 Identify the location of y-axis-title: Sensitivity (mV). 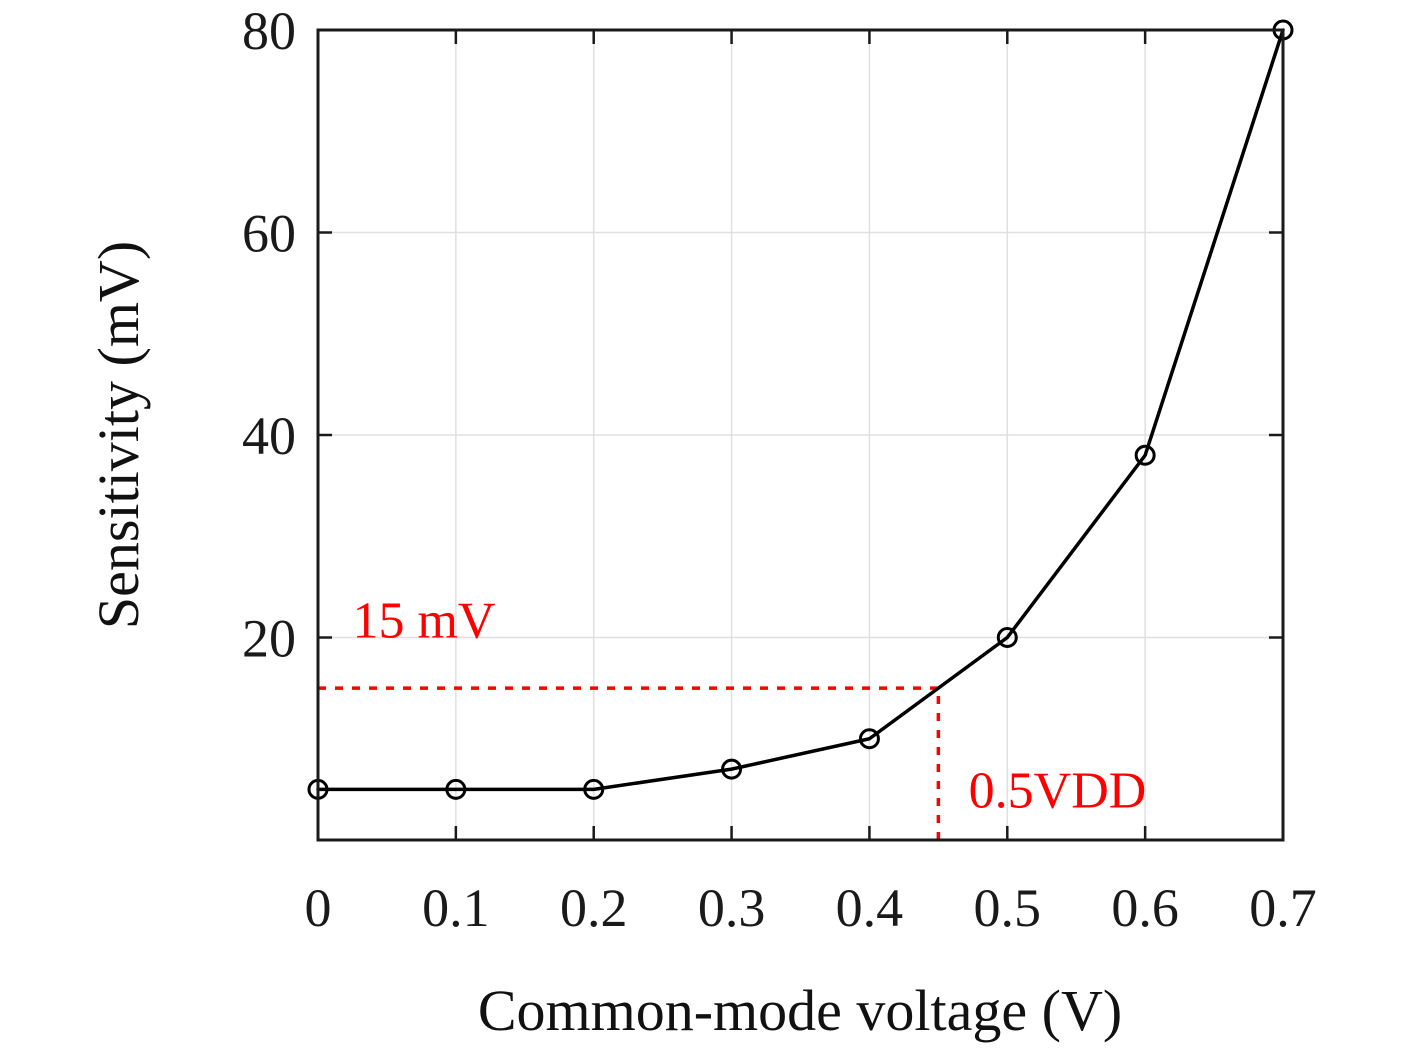
(118, 435).